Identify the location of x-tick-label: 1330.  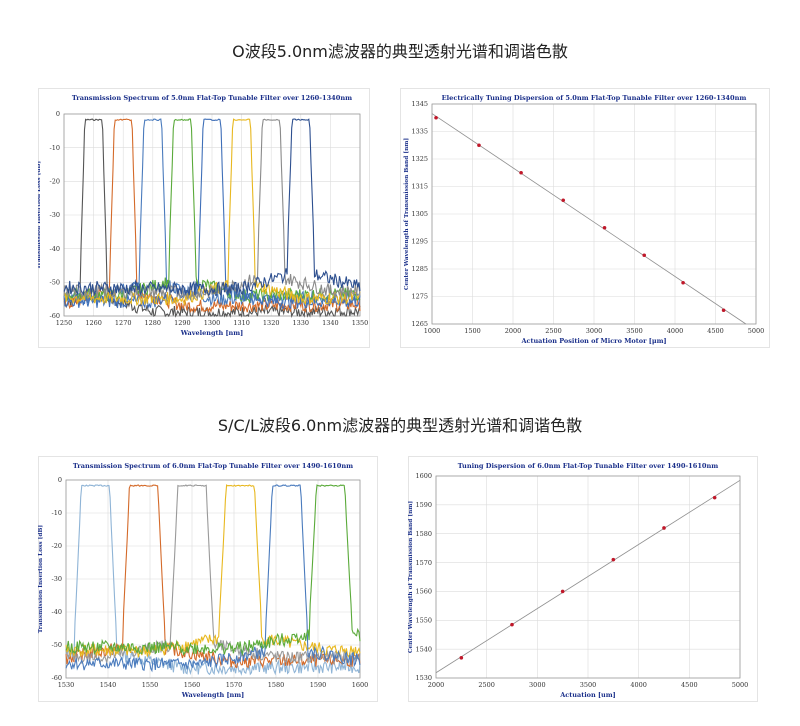
(301, 323).